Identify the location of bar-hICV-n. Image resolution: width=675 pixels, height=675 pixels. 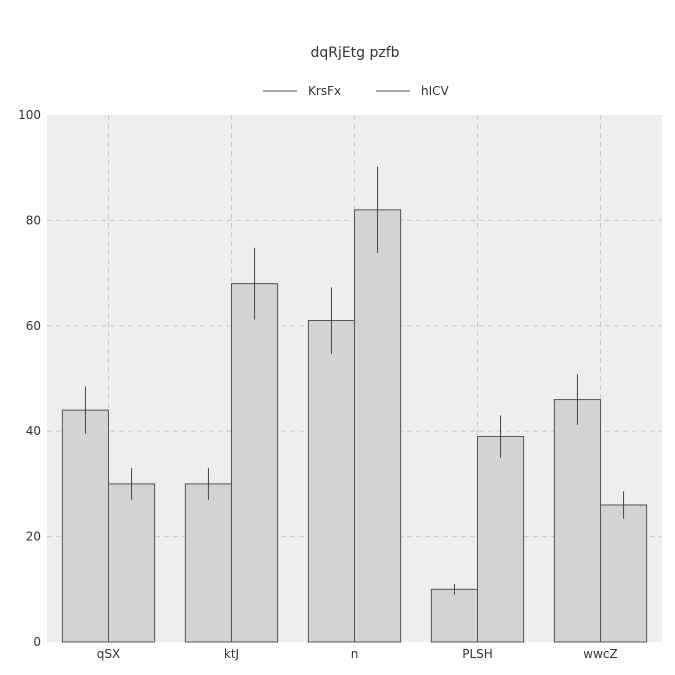
(378, 426).